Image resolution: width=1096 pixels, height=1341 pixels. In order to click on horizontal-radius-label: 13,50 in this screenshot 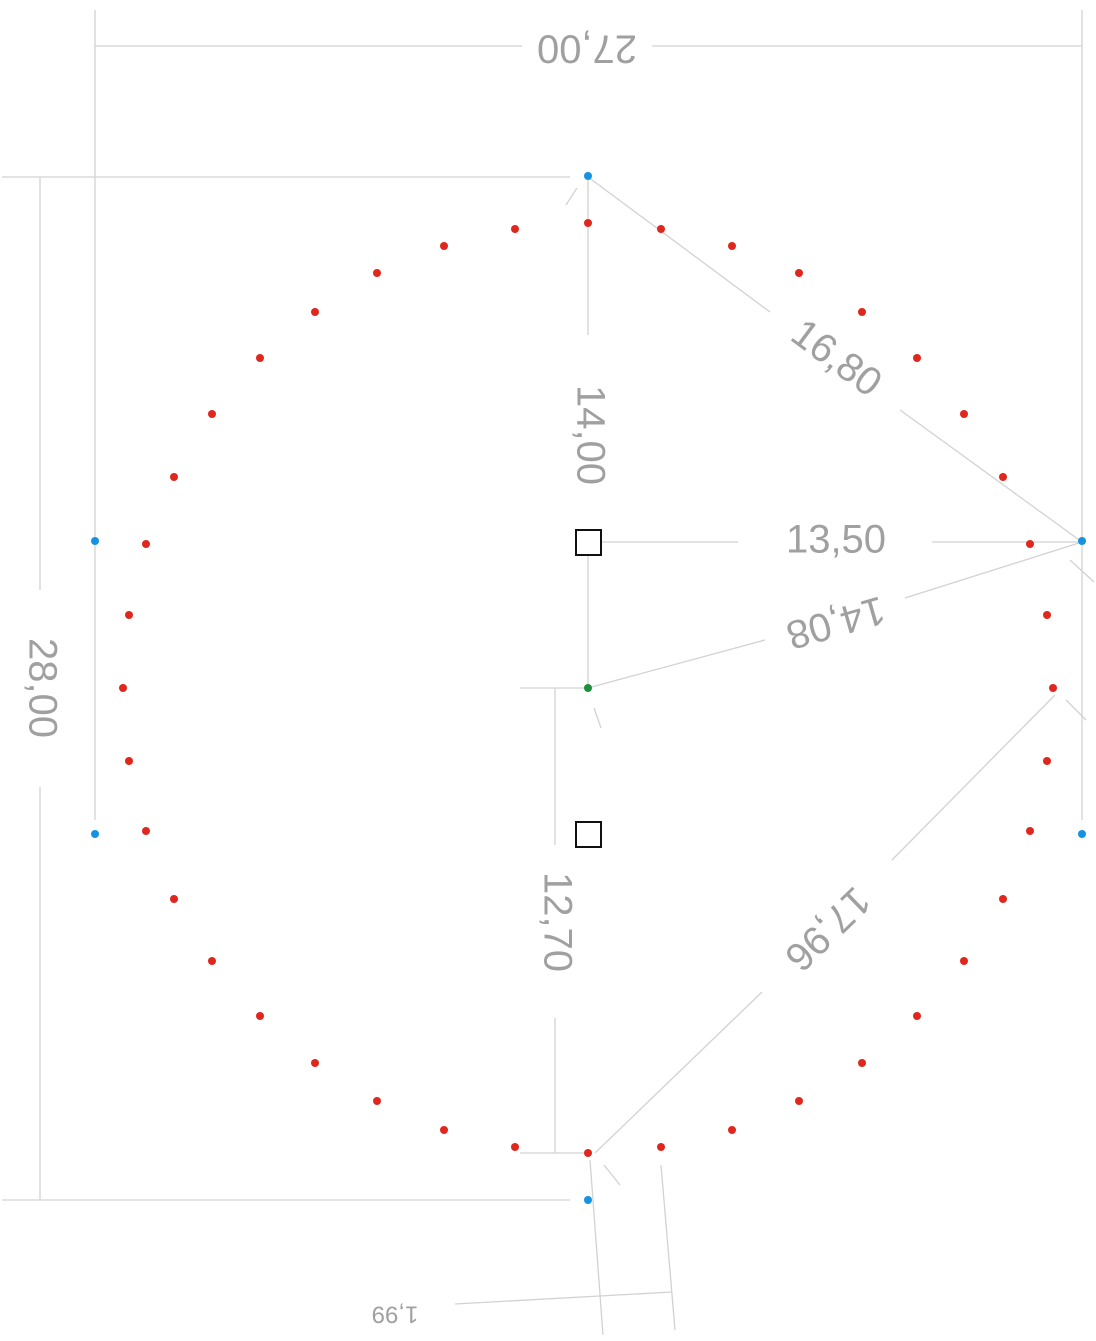, I will do `click(836, 540)`.